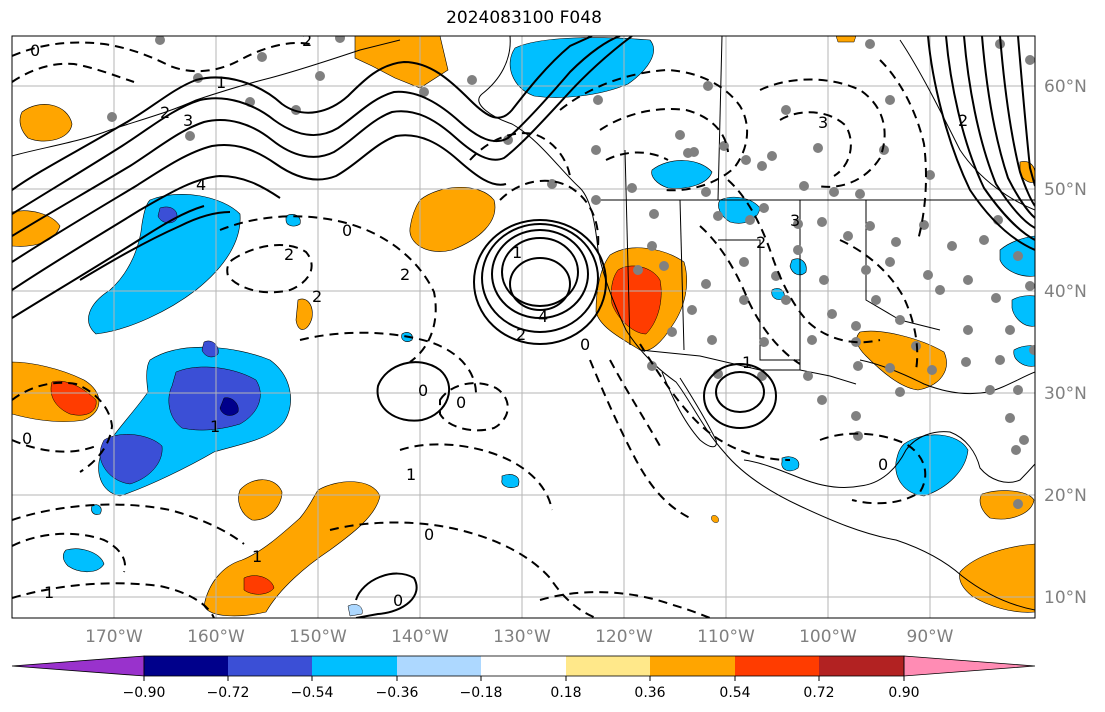 This screenshot has width=1105, height=712. Describe the element at coordinates (1065, 292) in the screenshot. I see `latitude-label: 40°N` at that location.